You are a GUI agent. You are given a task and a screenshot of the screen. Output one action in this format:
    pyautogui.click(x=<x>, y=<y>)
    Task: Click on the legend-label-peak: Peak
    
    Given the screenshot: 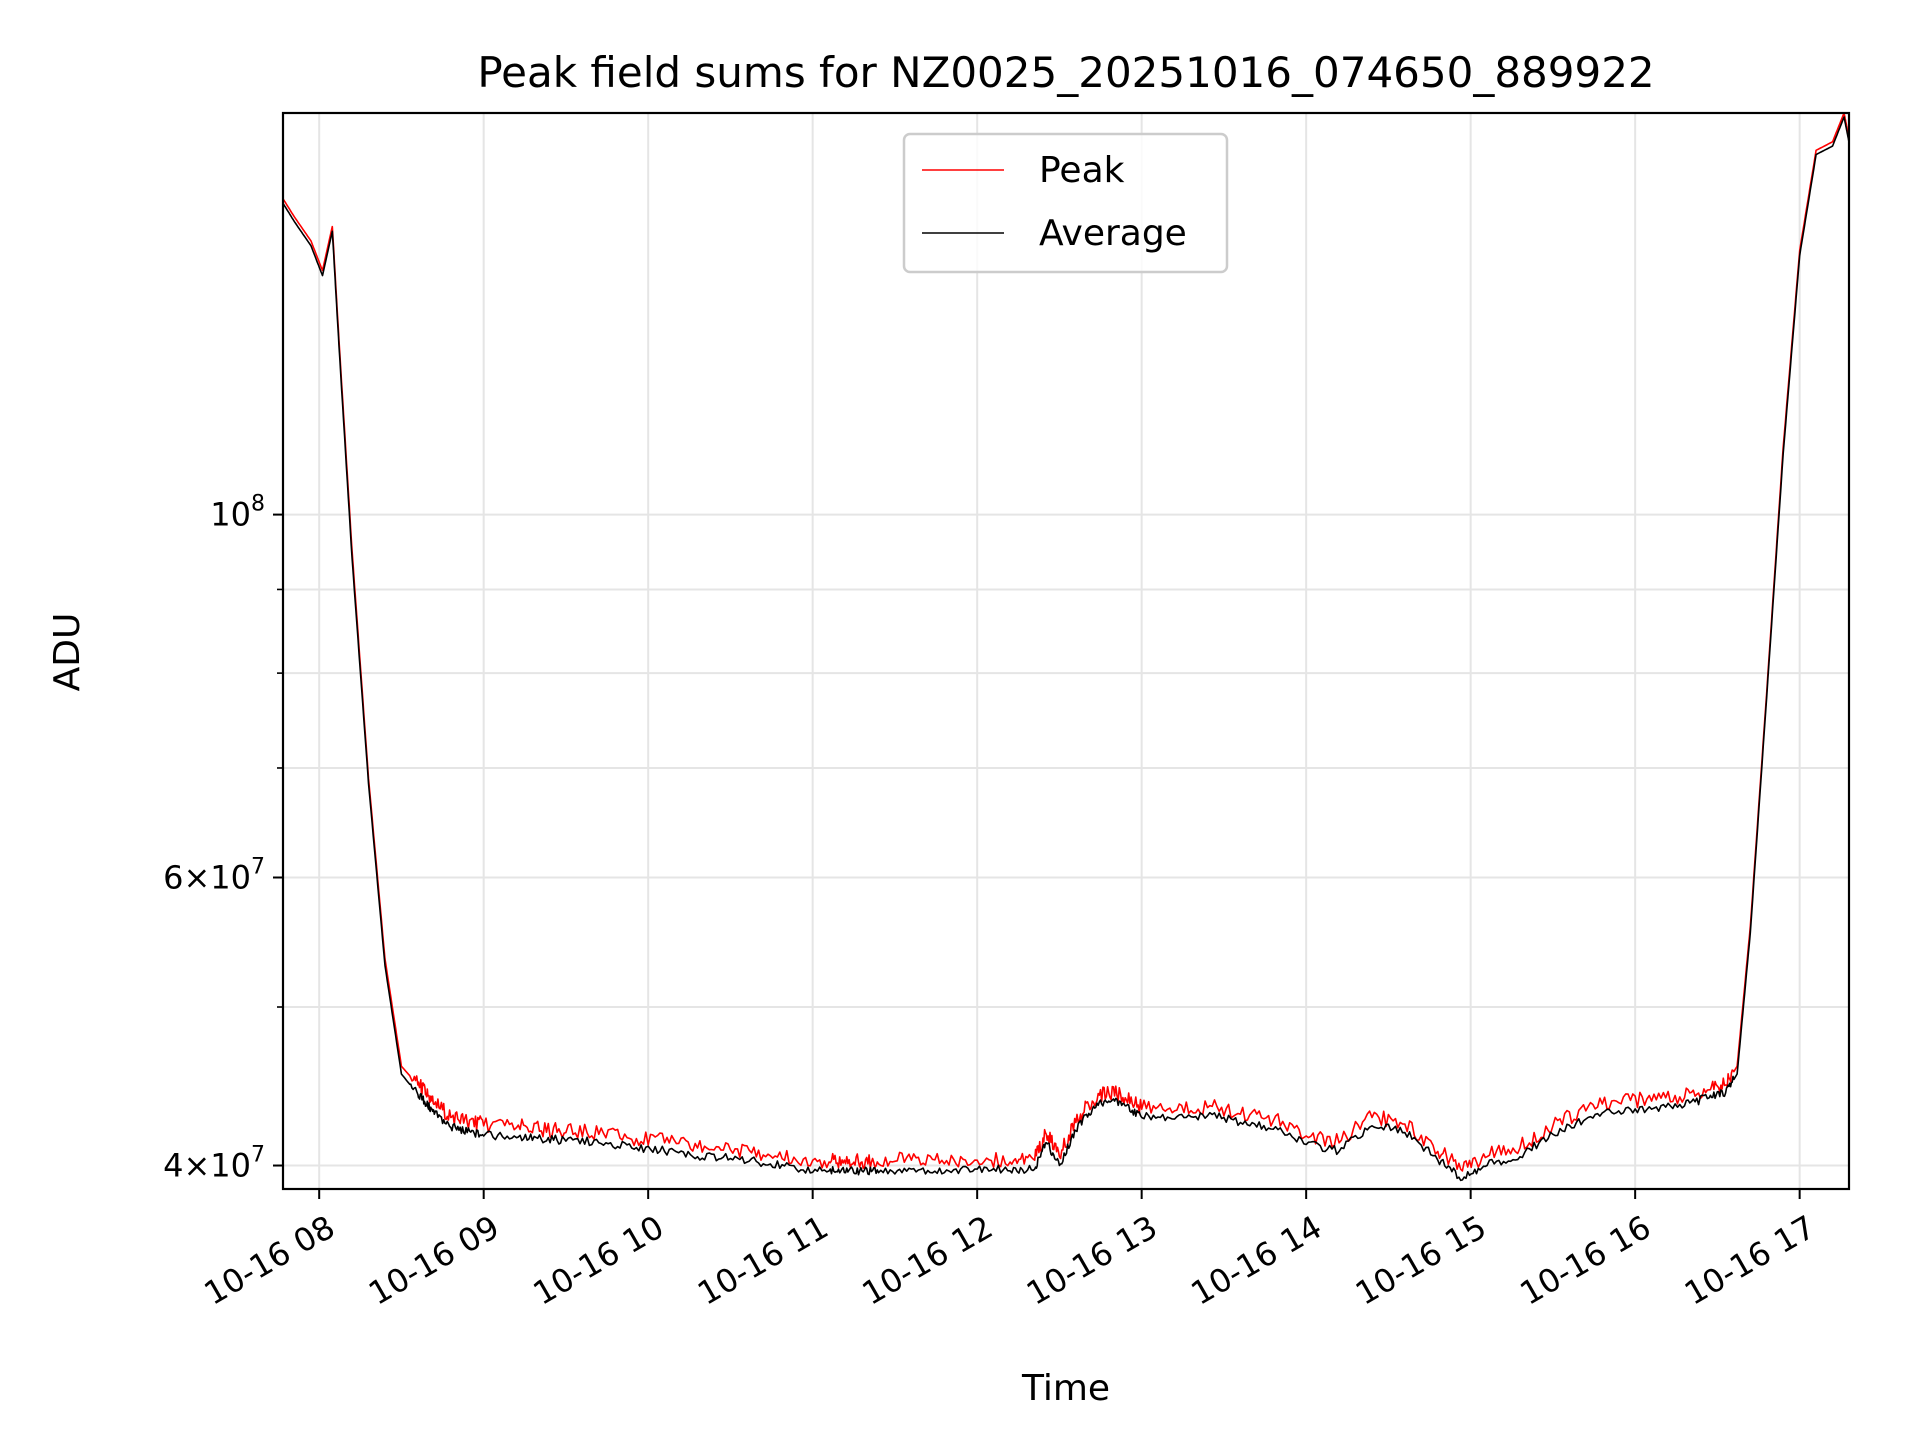 What is the action you would take?
    pyautogui.click(x=1082, y=170)
    